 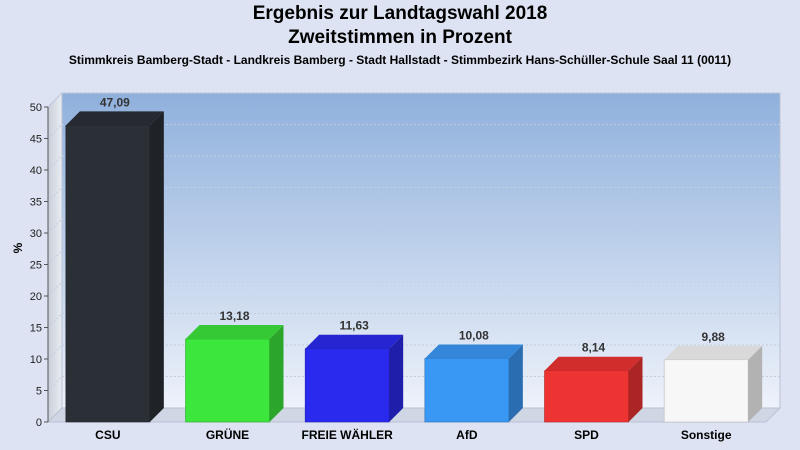 What do you see at coordinates (18, 247) in the screenshot?
I see `y-axis-label: %` at bounding box center [18, 247].